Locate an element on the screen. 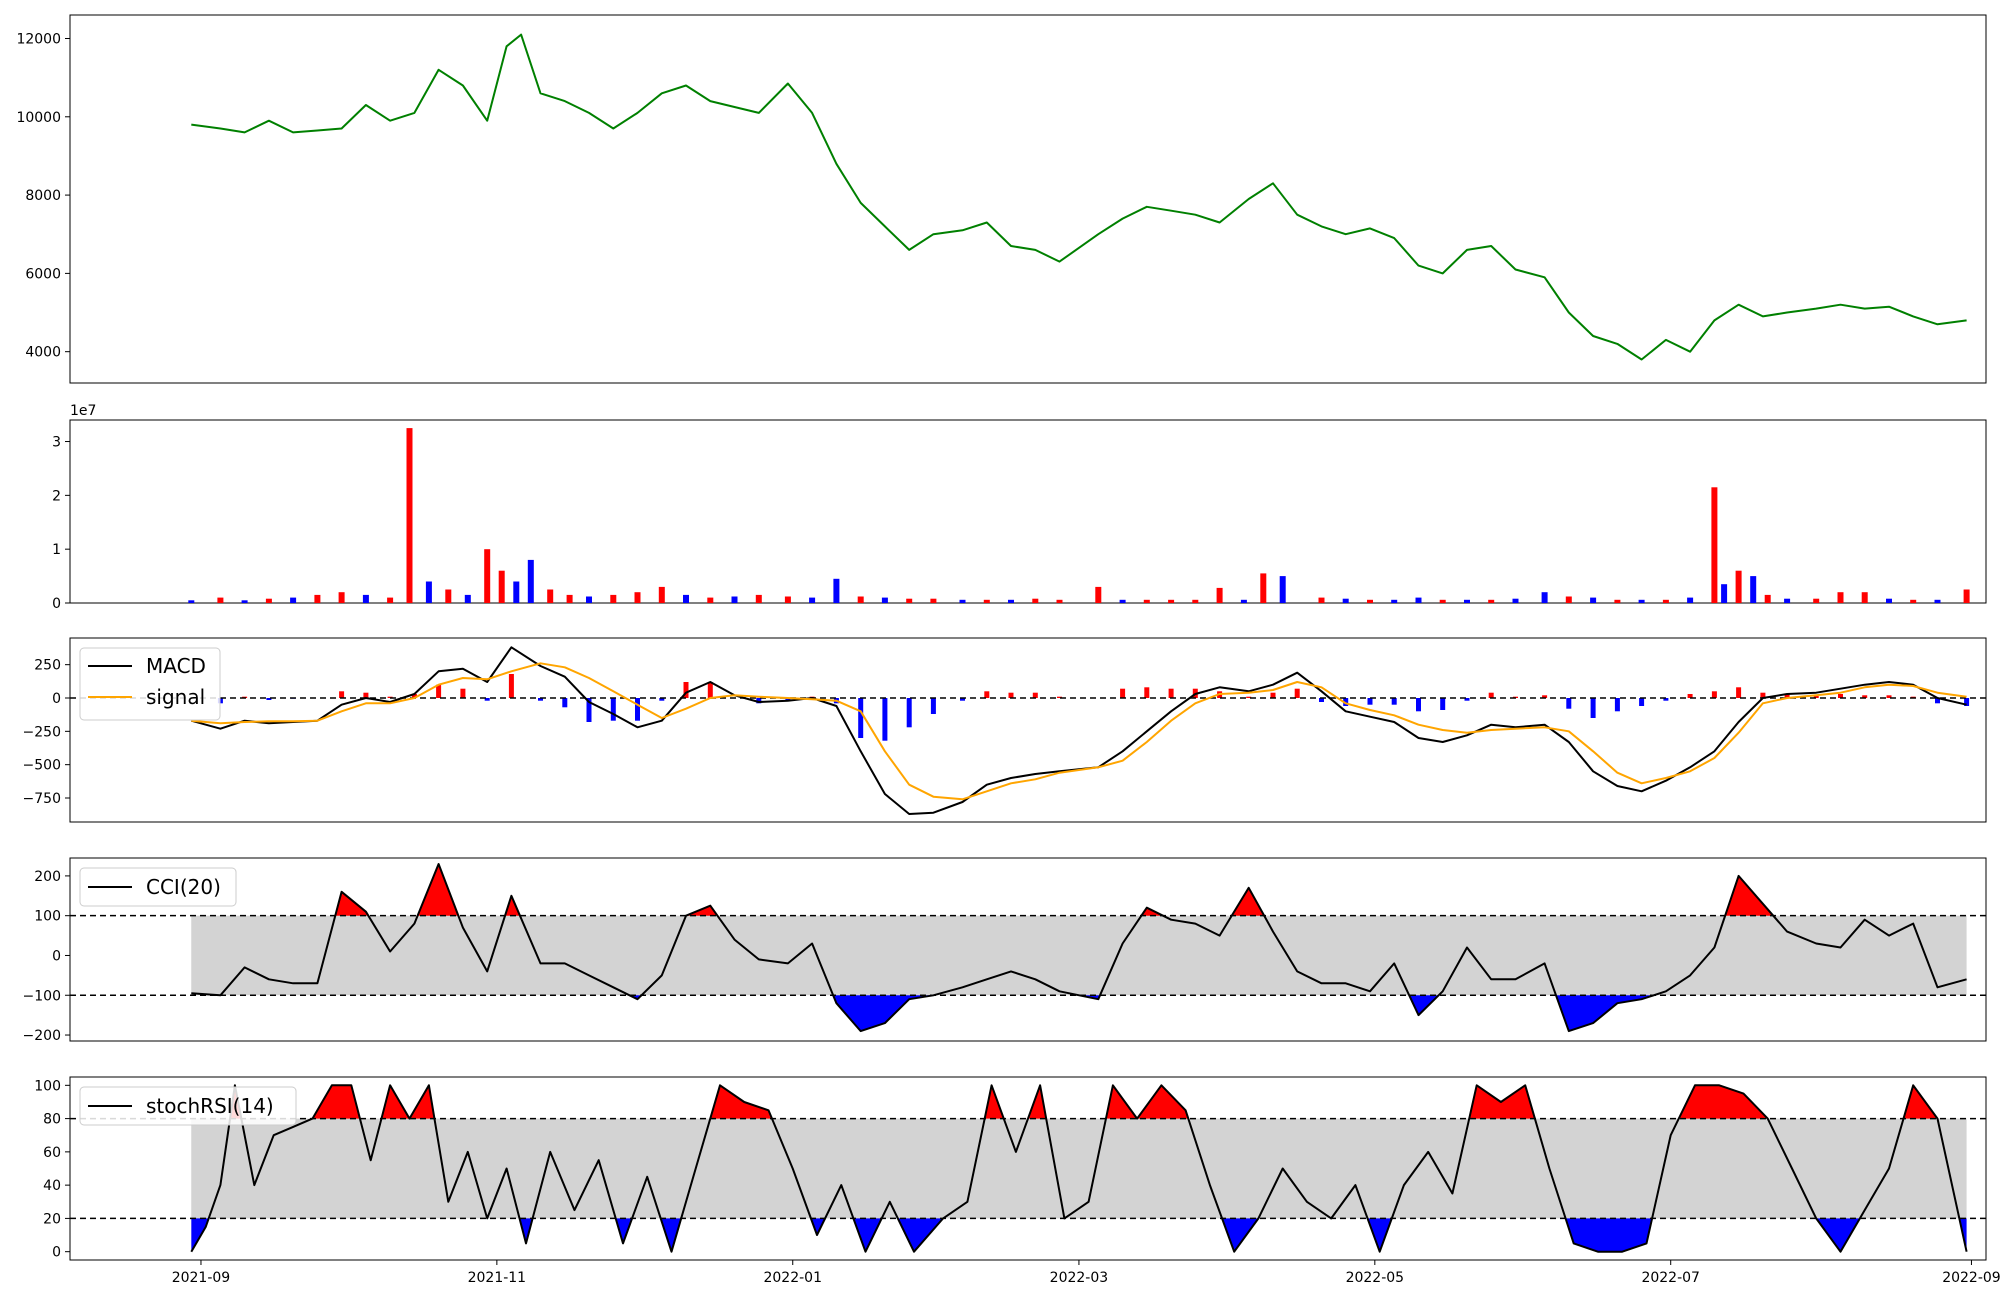 This screenshot has width=2000, height=1300. stochrsi-ytick-label: 20 is located at coordinates (52, 1219).